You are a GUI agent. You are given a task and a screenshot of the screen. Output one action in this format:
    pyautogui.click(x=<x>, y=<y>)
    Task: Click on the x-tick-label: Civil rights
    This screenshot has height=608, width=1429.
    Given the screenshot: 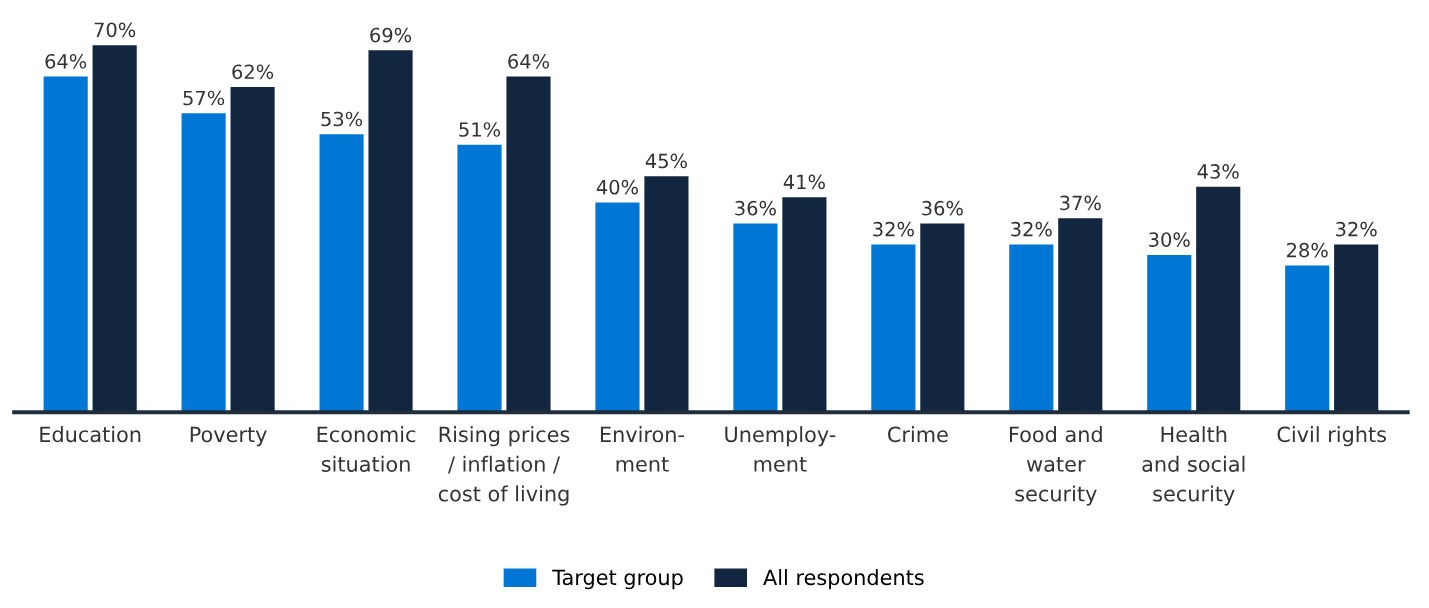 What is the action you would take?
    pyautogui.click(x=1332, y=436)
    